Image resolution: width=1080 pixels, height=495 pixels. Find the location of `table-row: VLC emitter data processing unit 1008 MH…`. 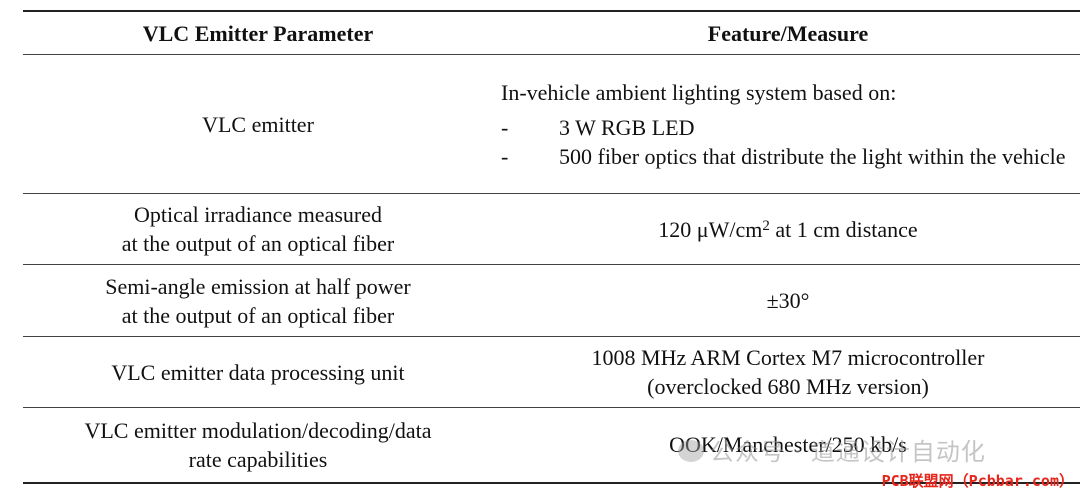

table-row: VLC emitter data processing unit 1008 MH… is located at coordinates (551, 372).